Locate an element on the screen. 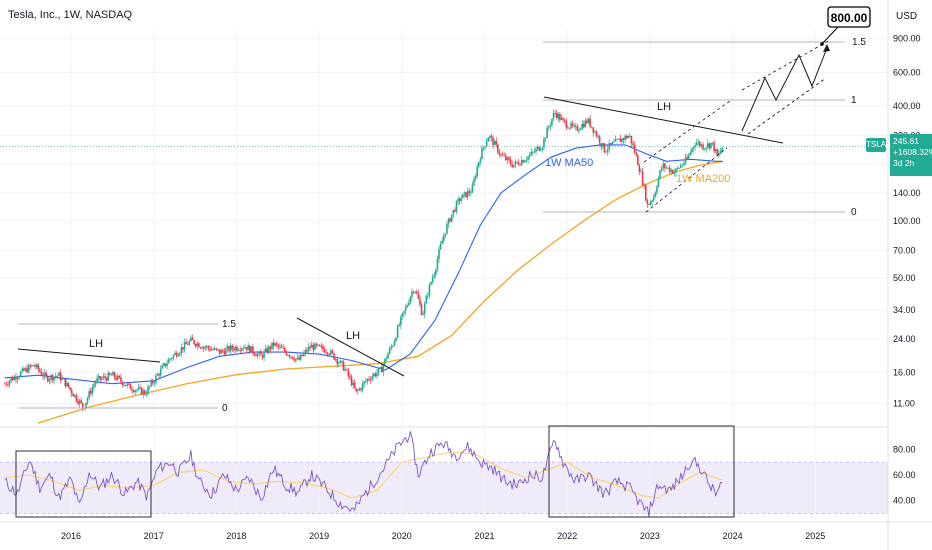  price-tag: 245.61 +1608.32% 3d 2h is located at coordinates (911, 155).